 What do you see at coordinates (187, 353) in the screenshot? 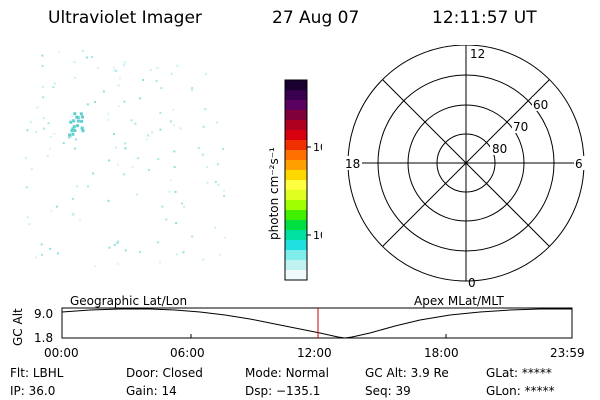
I see `time-tick-0600: 06:00` at bounding box center [187, 353].